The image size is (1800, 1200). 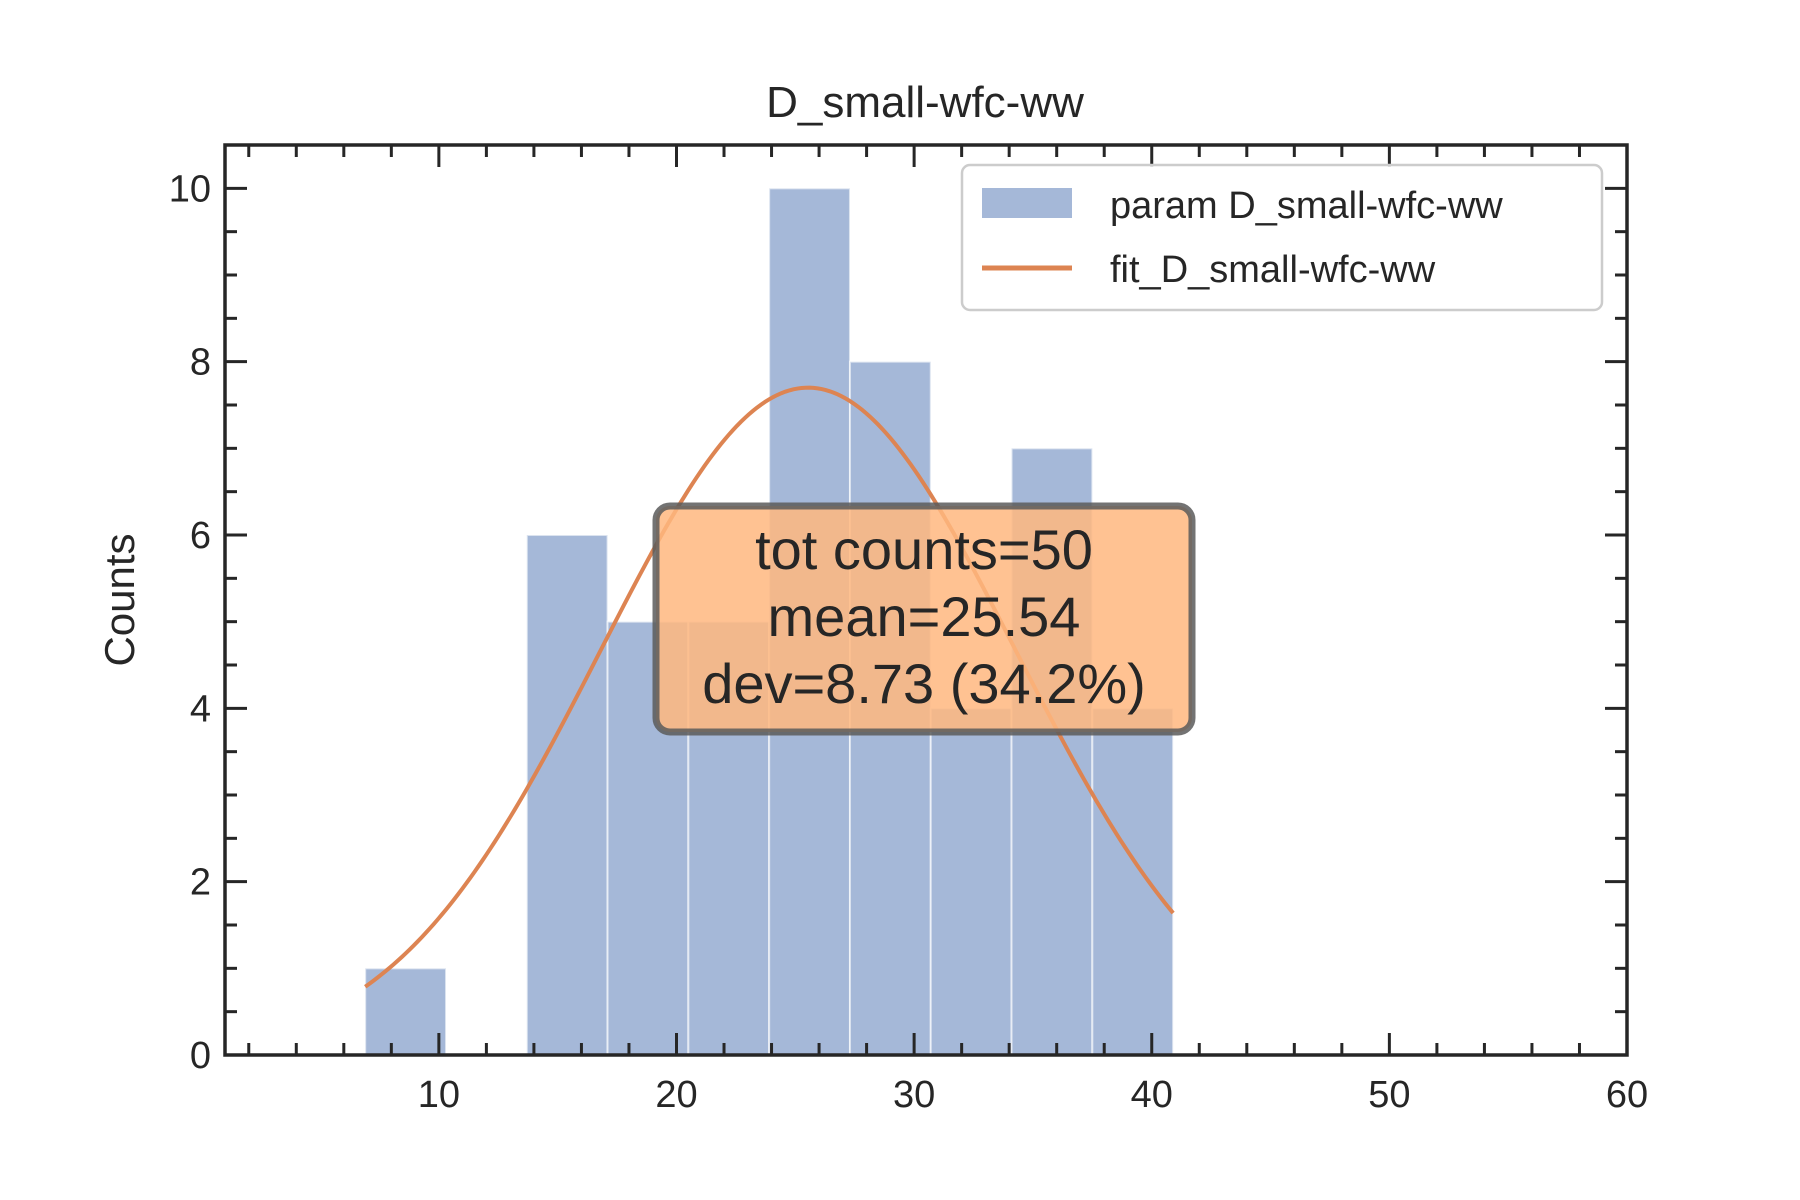 I want to click on stats-total-counts: tot counts=50, so click(x=924, y=549).